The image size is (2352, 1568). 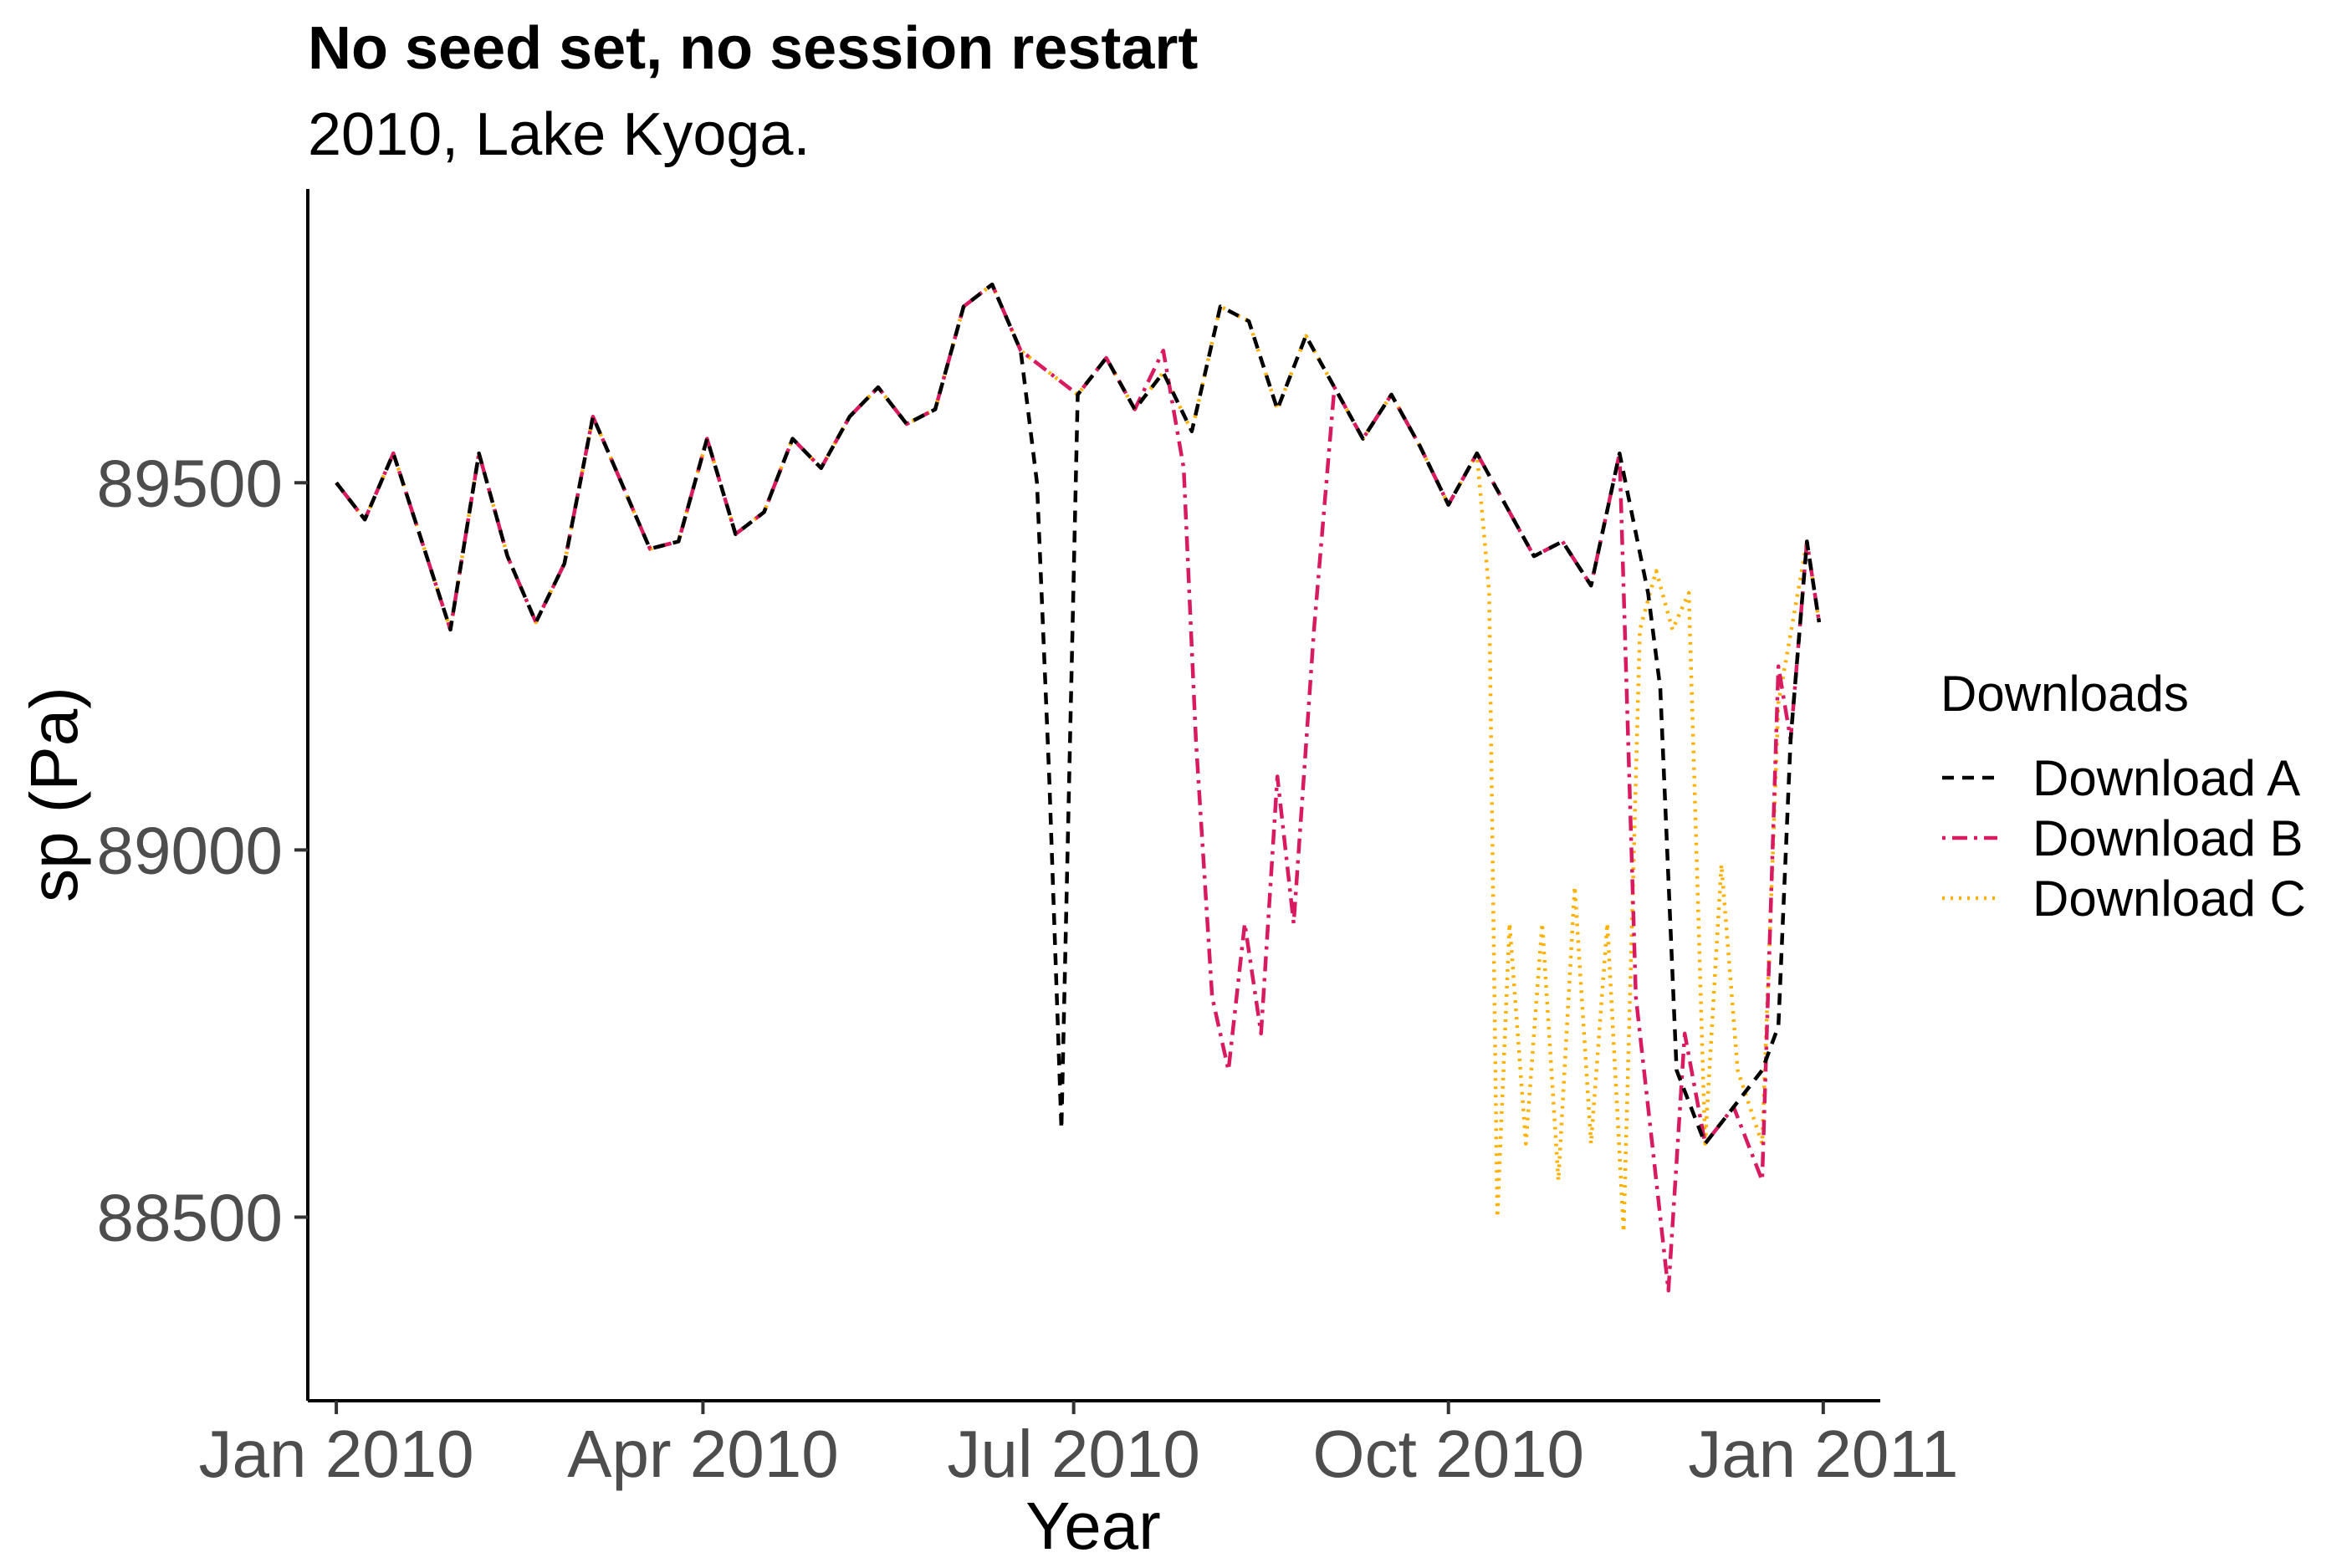 What do you see at coordinates (2064, 694) in the screenshot?
I see `legend-title: Downloads` at bounding box center [2064, 694].